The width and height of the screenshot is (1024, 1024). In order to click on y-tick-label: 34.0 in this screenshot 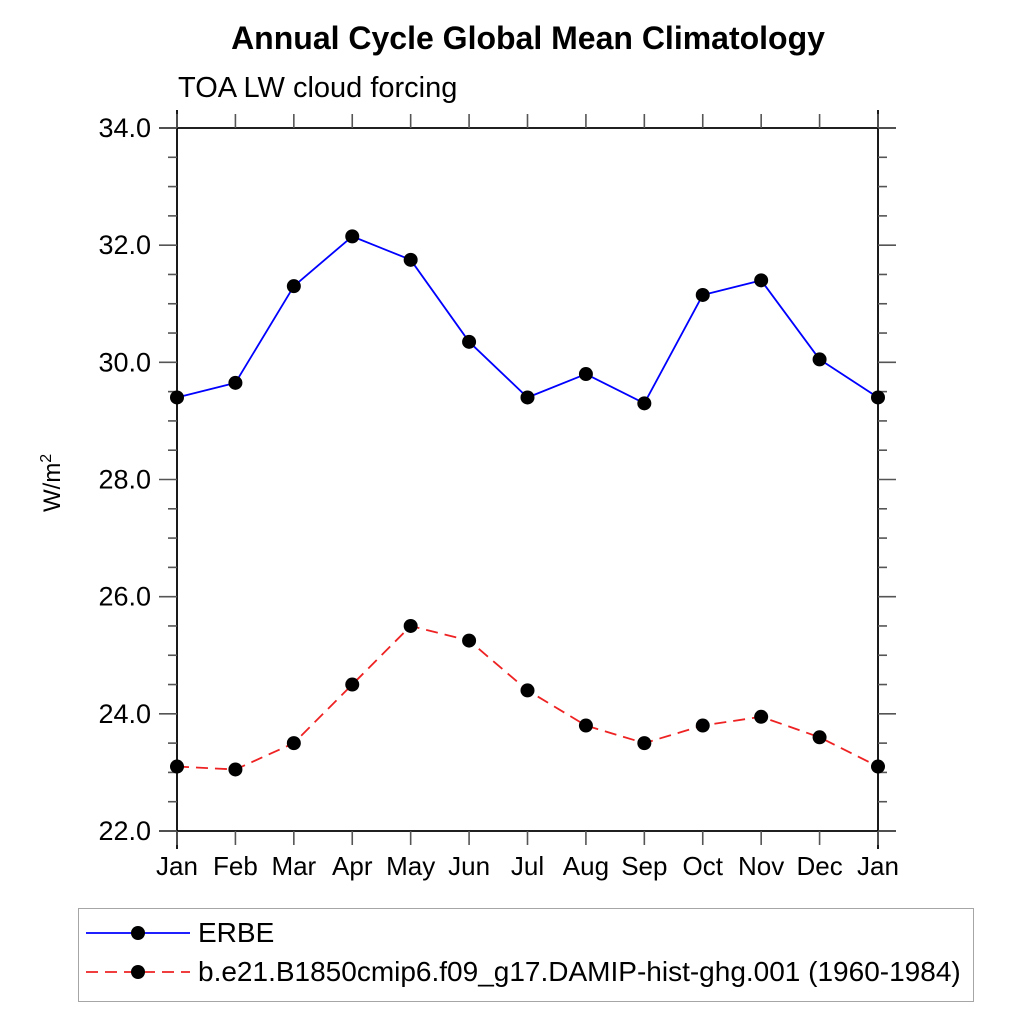, I will do `click(124, 128)`.